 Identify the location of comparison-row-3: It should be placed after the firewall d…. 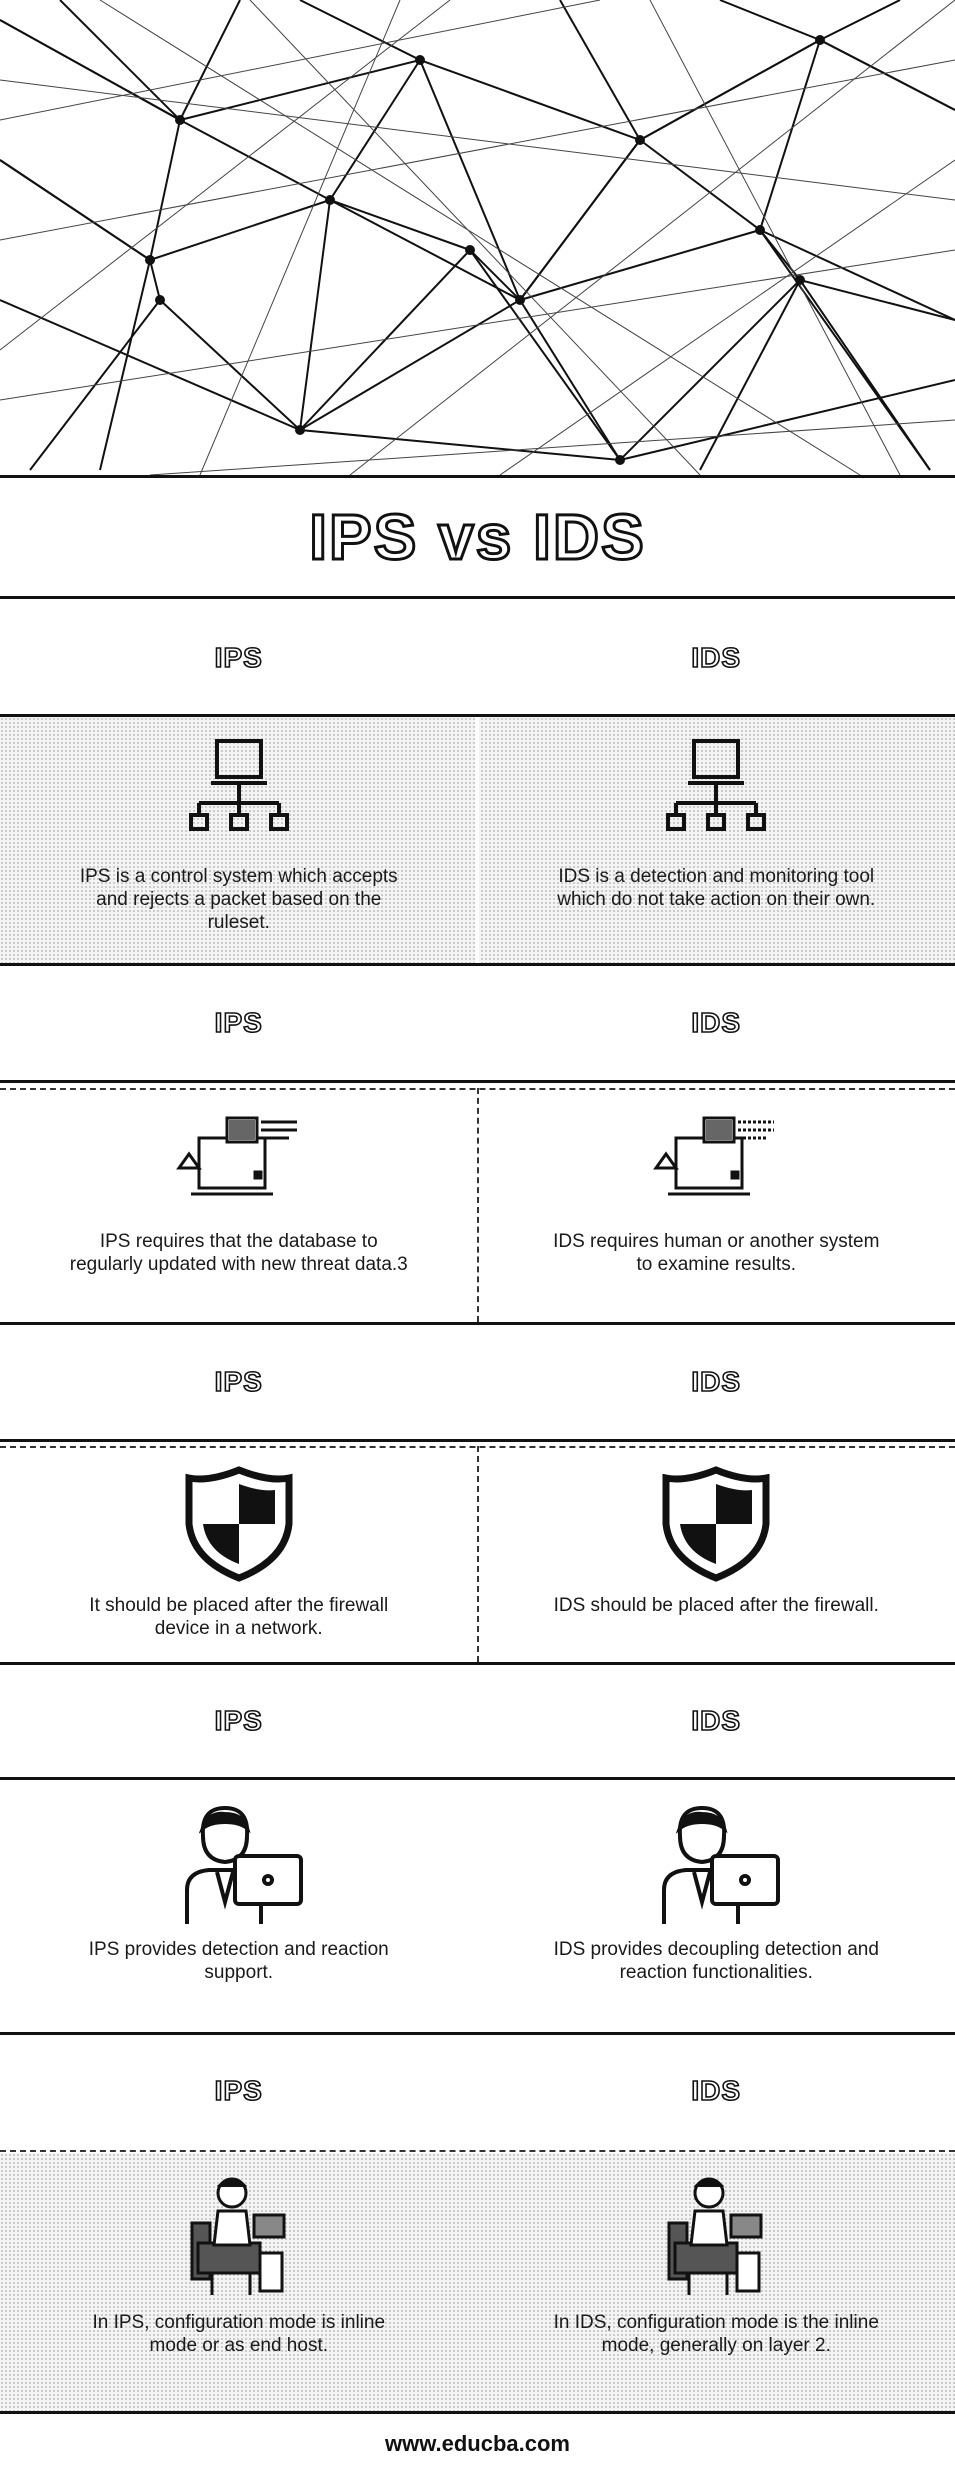
(477, 1556).